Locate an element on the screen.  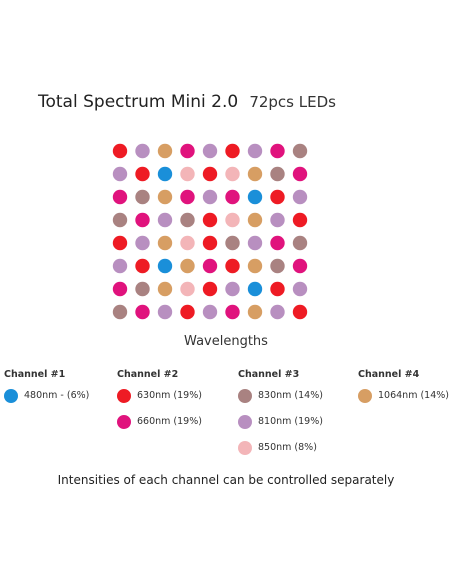
led-660nm-r8-c6 is located at coordinates (232, 312).